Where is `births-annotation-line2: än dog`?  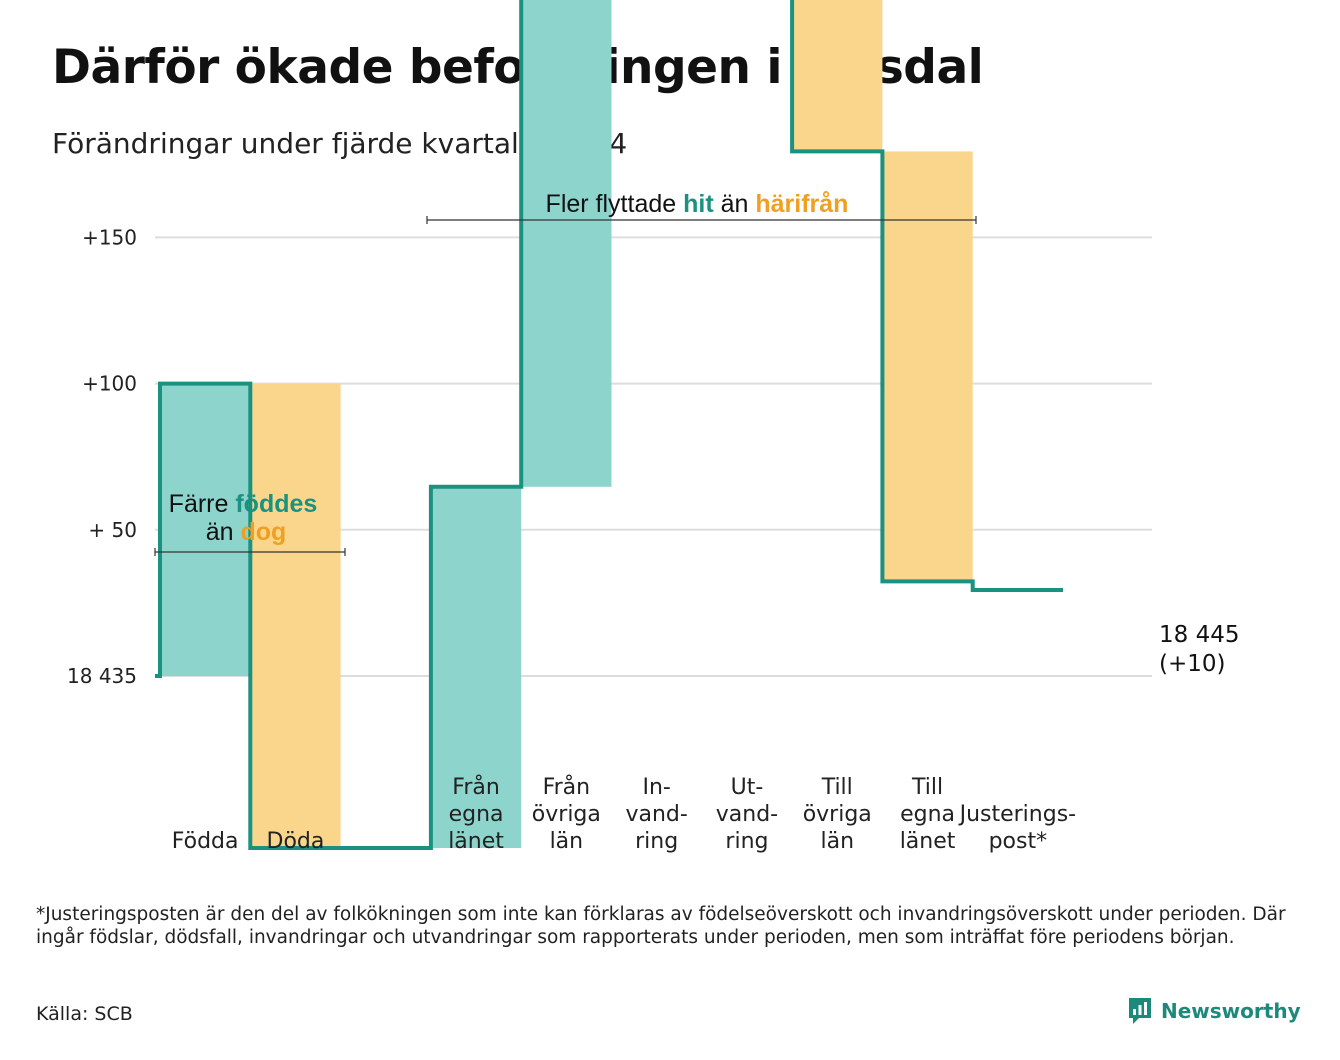
births-annotation-line2: än dog is located at coordinates (246, 532).